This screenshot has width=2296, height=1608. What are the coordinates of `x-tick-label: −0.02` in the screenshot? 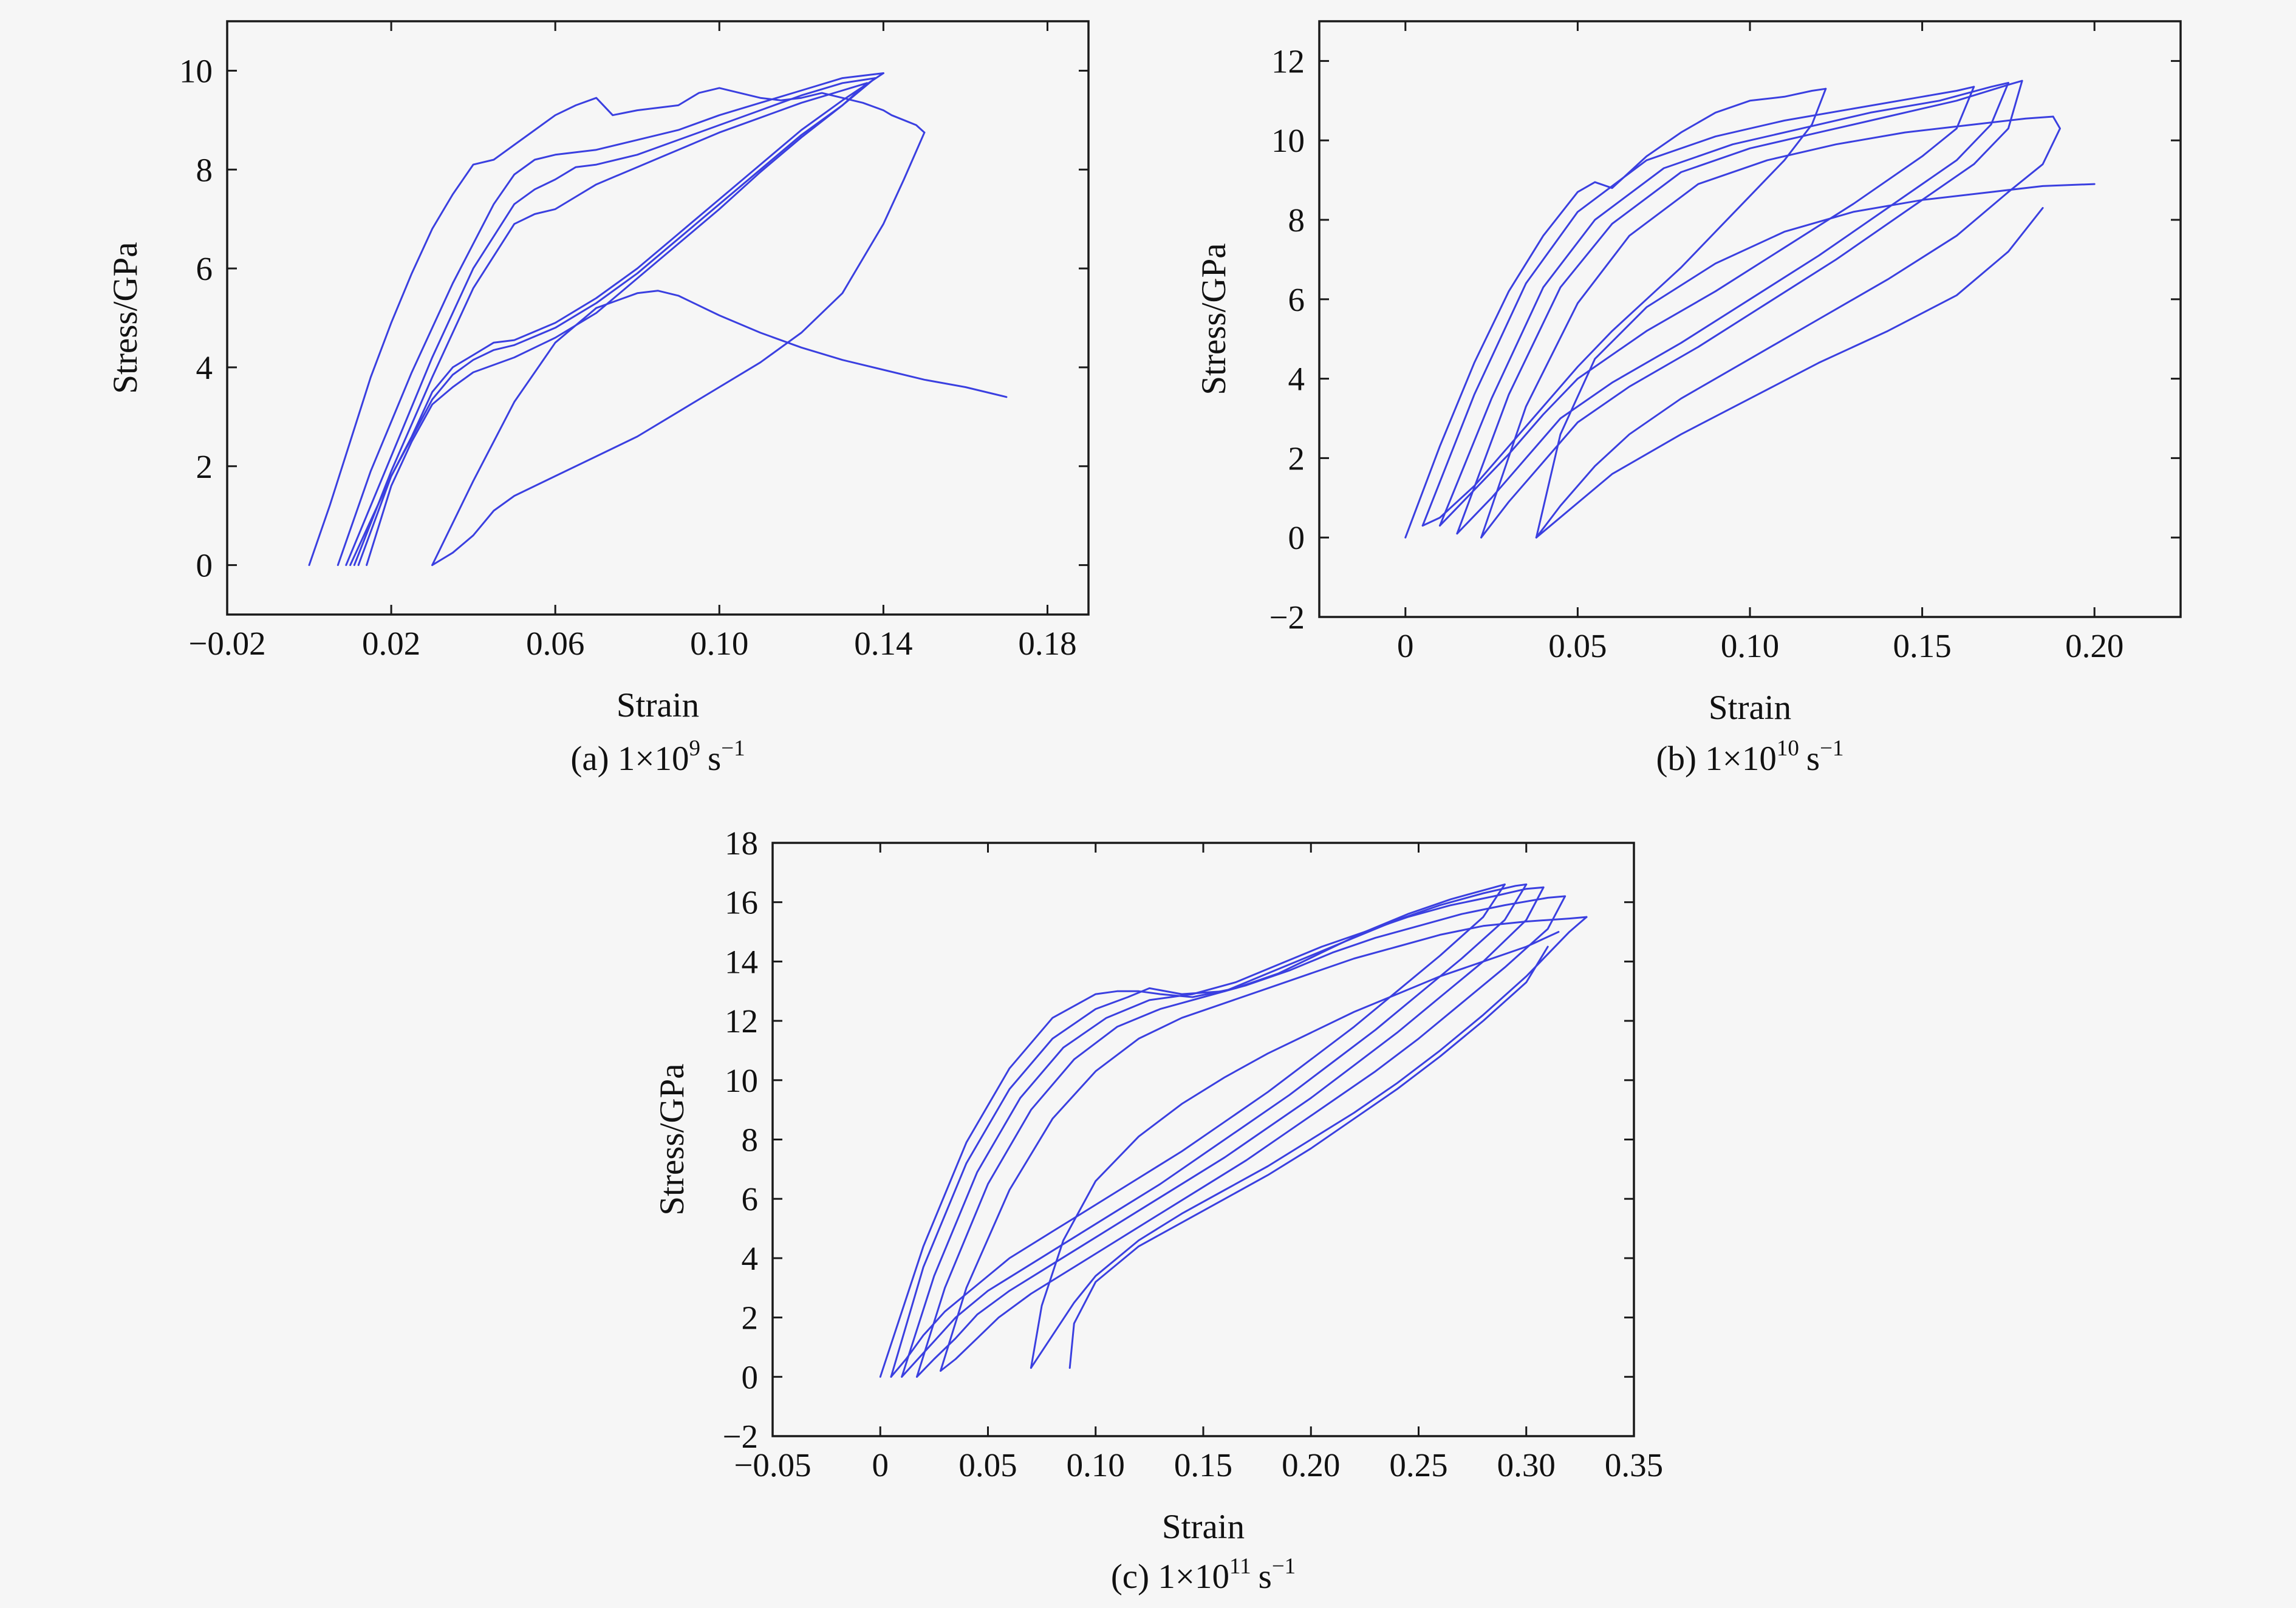 It's located at (226, 643).